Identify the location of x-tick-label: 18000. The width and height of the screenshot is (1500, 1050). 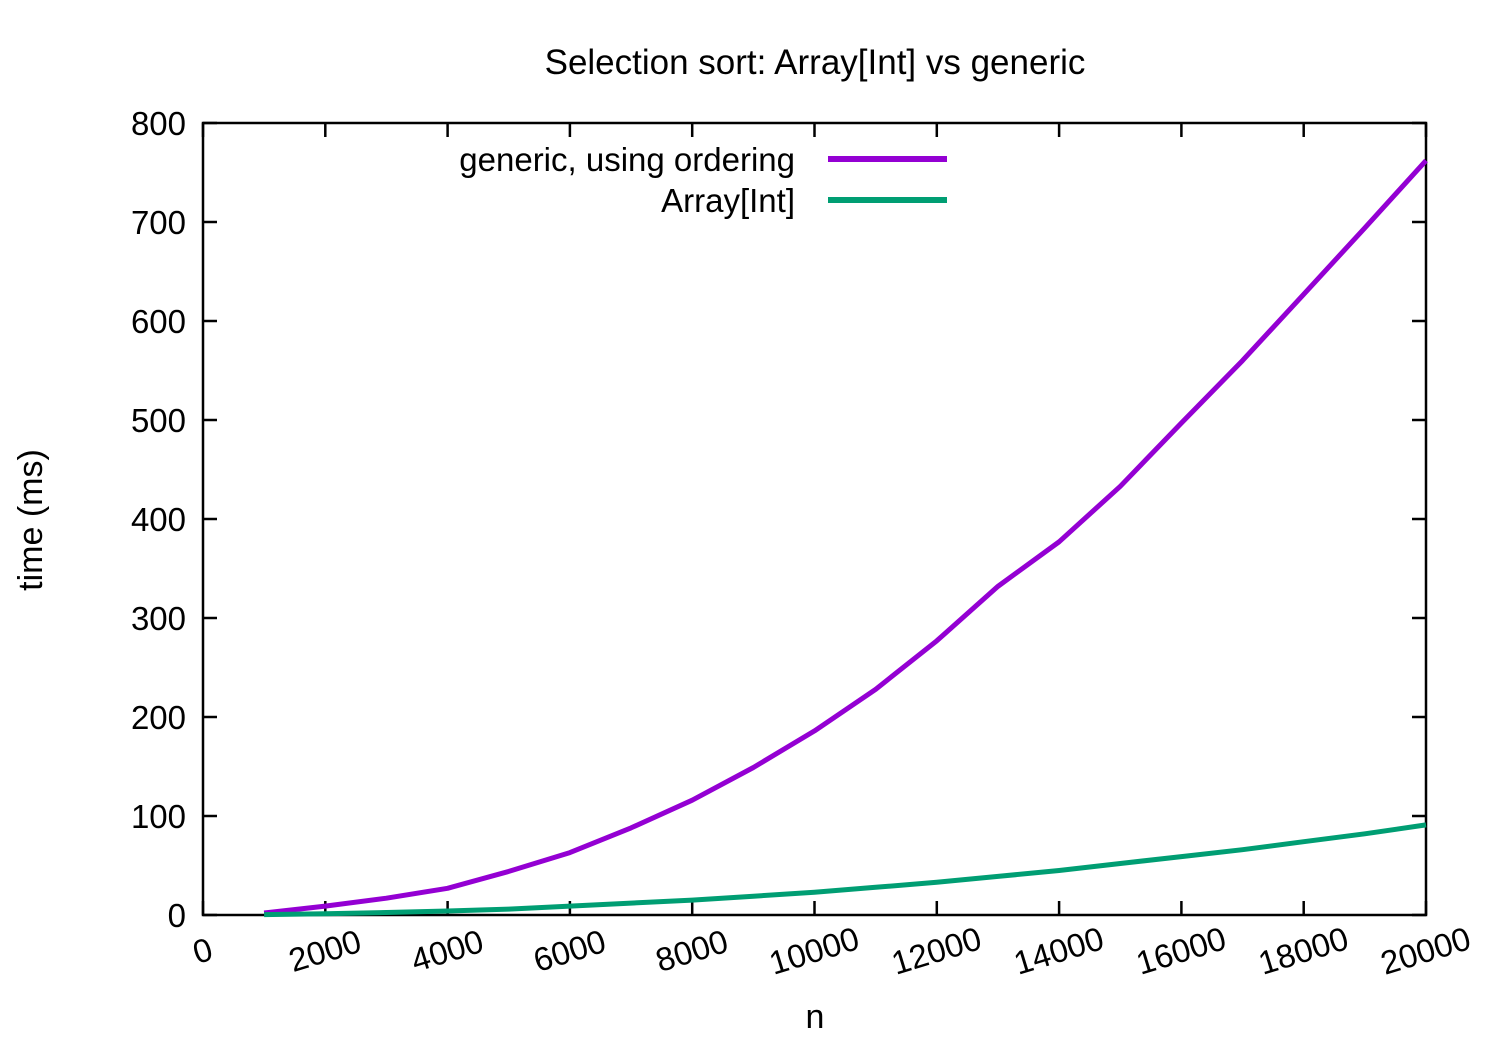
(1303, 950).